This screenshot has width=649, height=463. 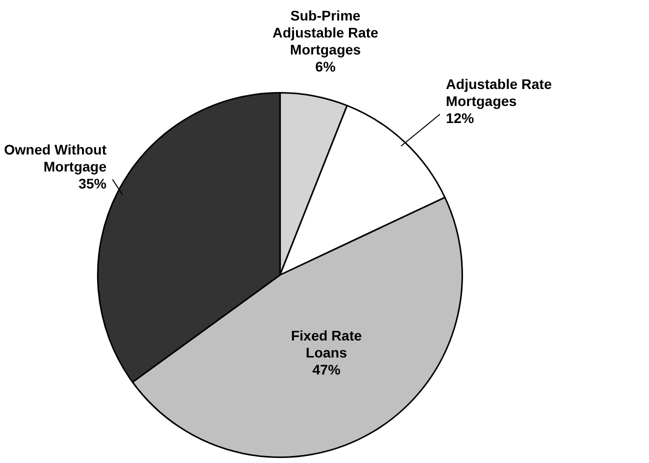 I want to click on slice-label: Owned Without Mortgage, so click(x=55, y=157).